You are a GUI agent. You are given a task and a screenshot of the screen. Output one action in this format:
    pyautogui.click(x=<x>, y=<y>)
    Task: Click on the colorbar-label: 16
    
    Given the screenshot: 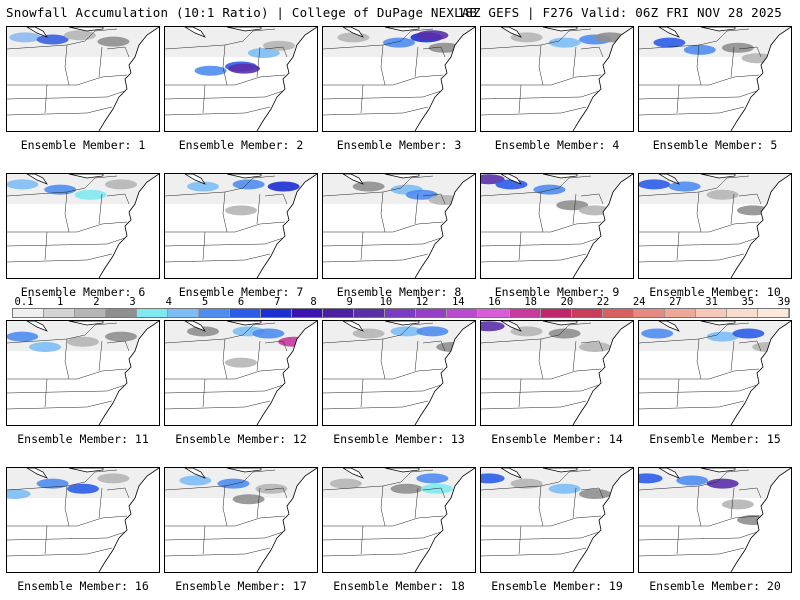 What is the action you would take?
    pyautogui.click(x=494, y=302)
    